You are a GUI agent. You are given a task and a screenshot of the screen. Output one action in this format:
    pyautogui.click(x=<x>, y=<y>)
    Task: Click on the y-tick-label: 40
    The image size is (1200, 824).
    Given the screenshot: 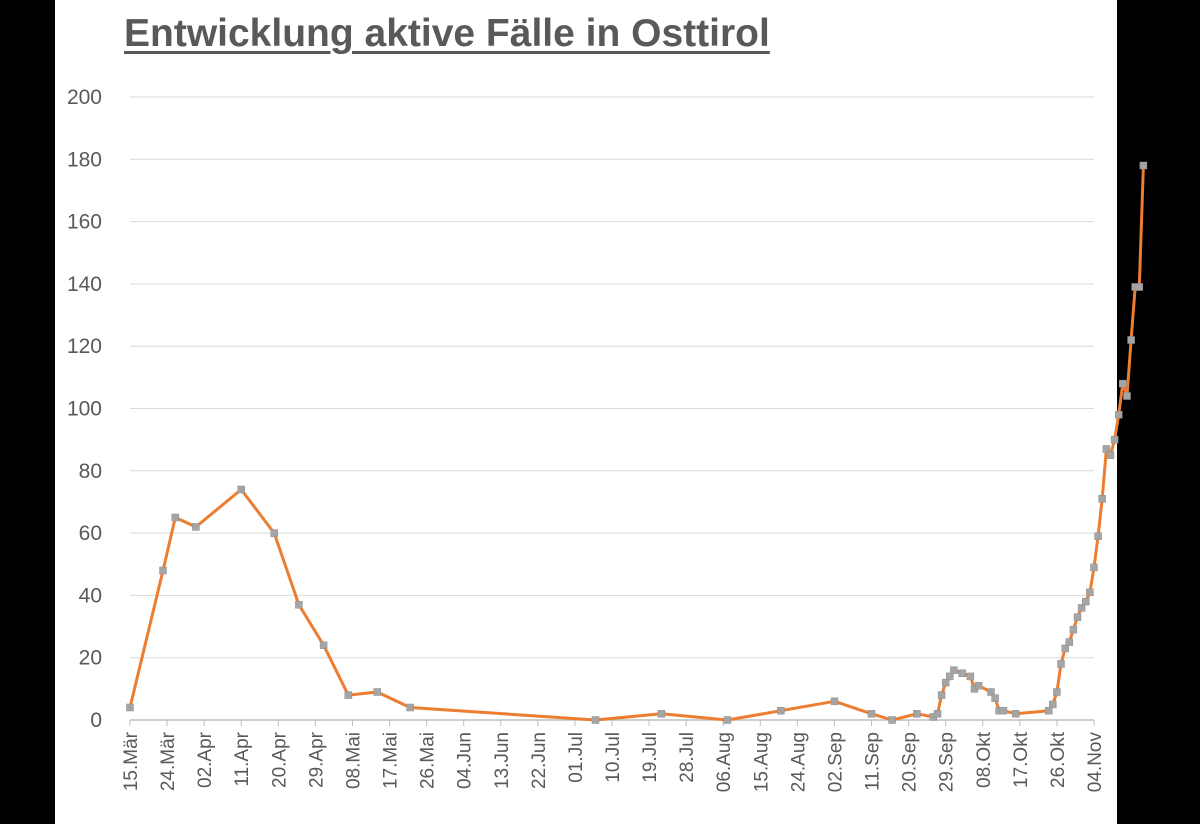 What is the action you would take?
    pyautogui.click(x=90, y=595)
    